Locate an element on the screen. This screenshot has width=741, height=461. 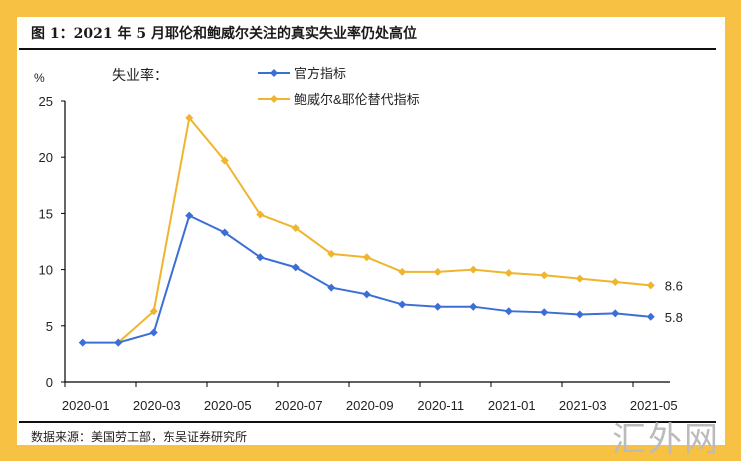
chart-title: 图 1：2021 年 5 月耶伦和鲍威尔关注的真实失业率仍处高位 is located at coordinates (224, 34).